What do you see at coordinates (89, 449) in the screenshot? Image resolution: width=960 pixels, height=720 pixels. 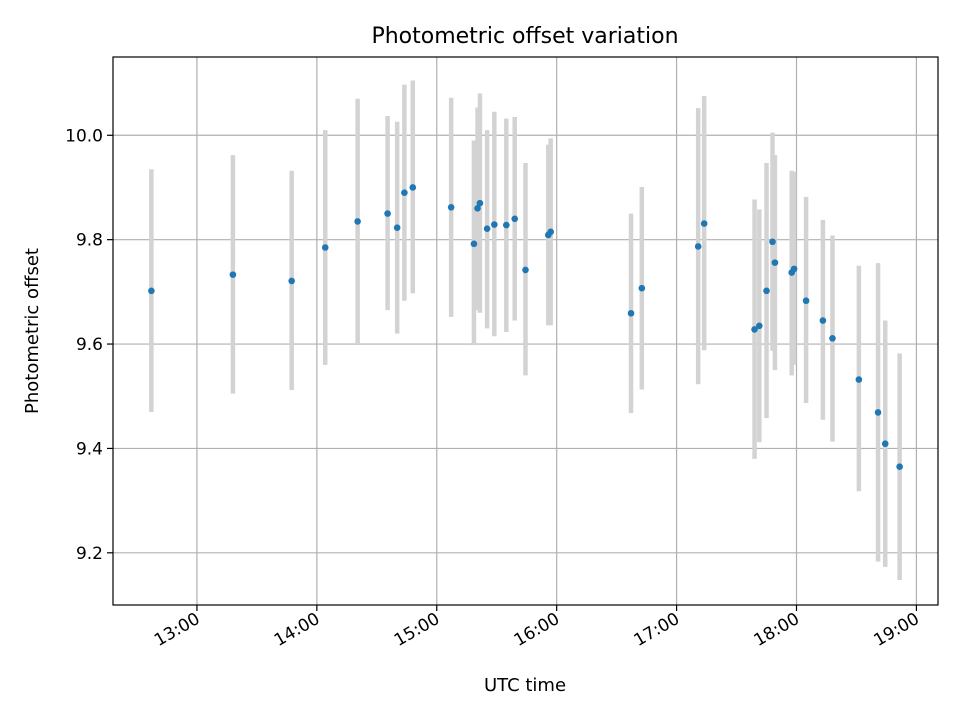 I see `y-tick-label: 9.4` at bounding box center [89, 449].